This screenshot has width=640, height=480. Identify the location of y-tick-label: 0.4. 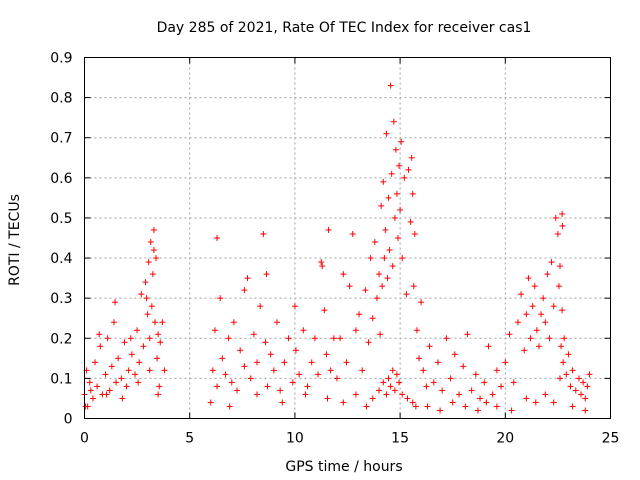
(61, 259).